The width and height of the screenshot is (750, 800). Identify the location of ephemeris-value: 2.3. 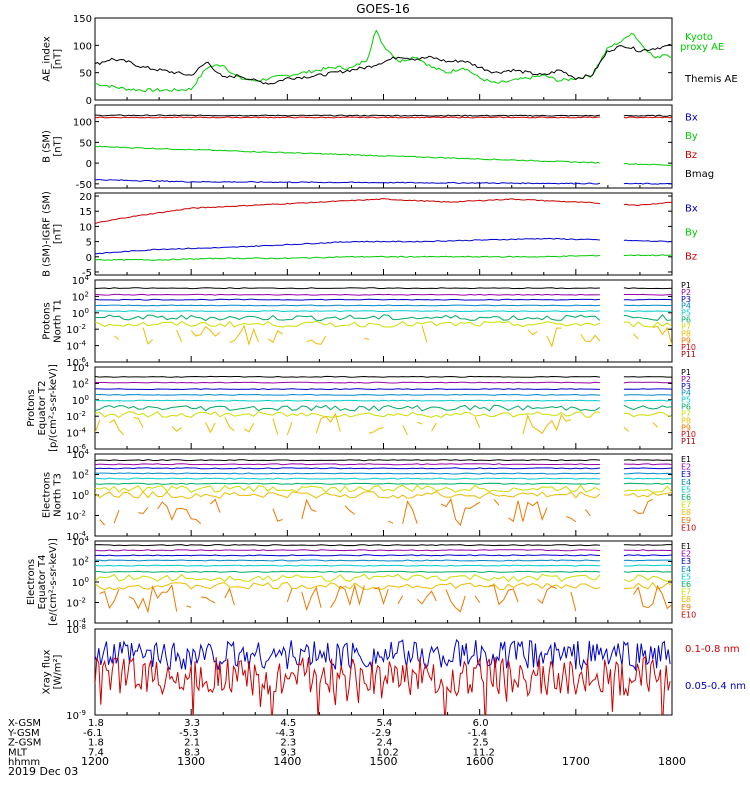
(288, 743).